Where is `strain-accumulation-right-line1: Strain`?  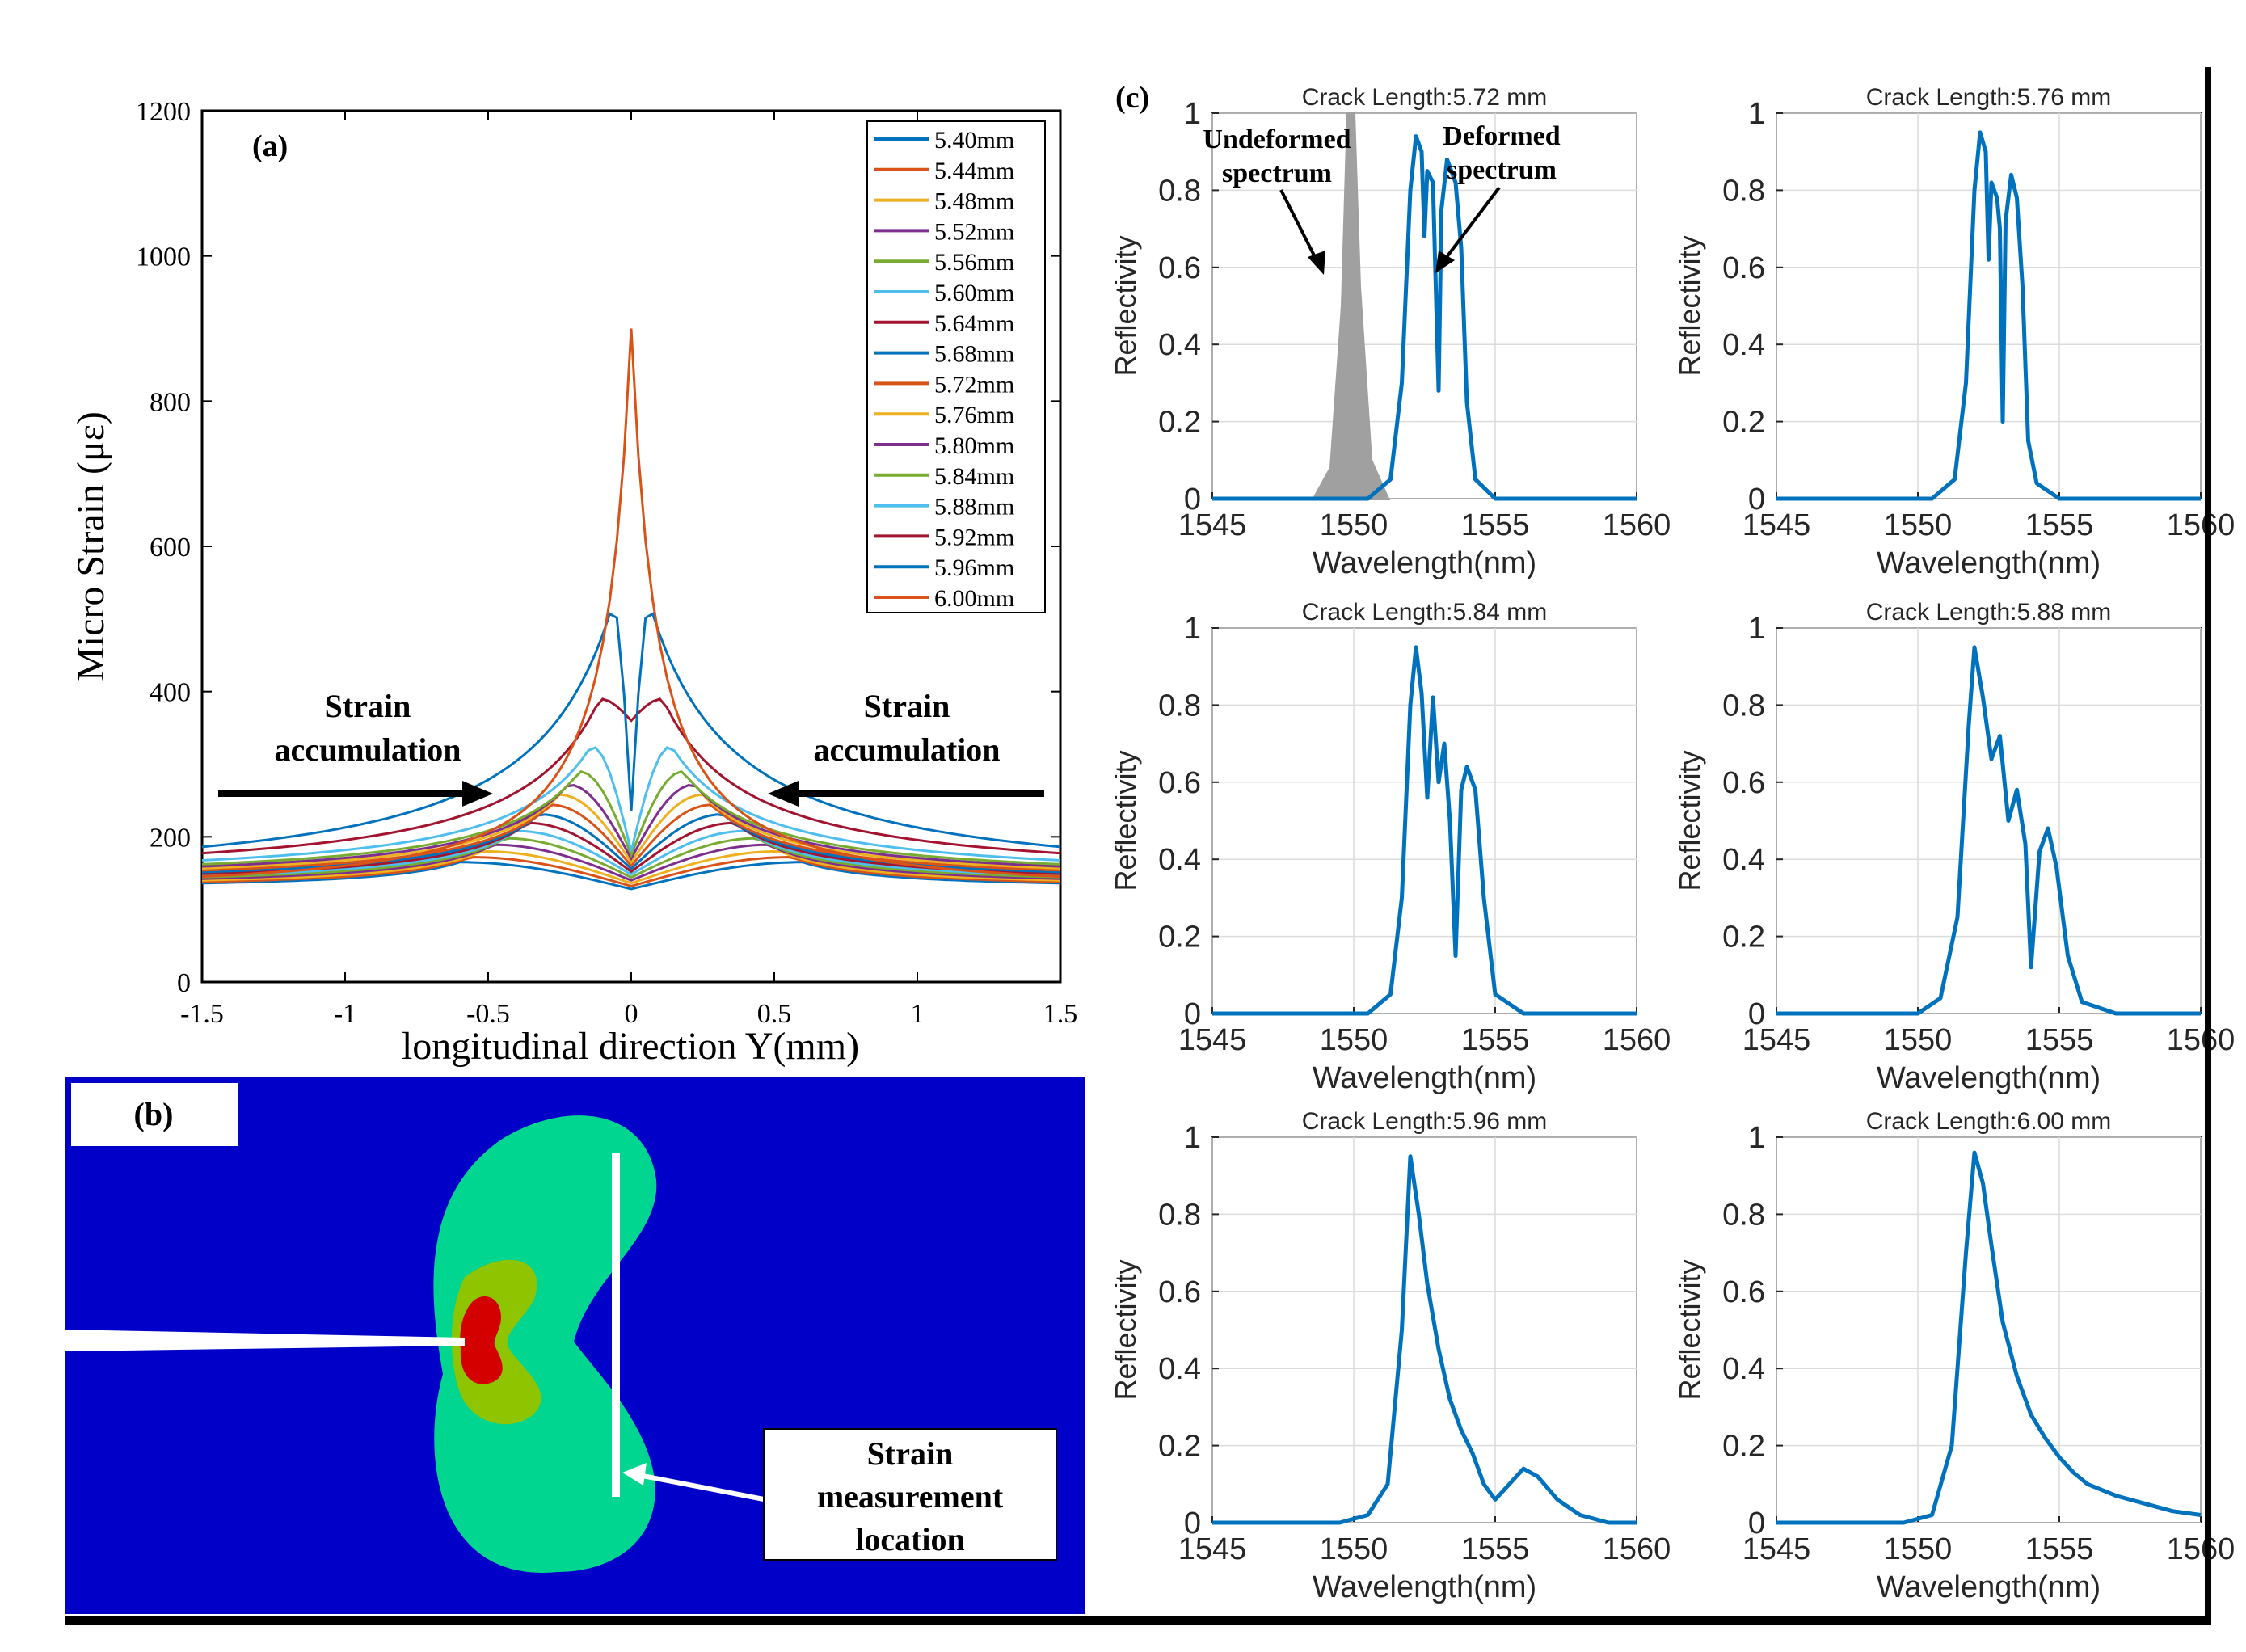
strain-accumulation-right-line1: Strain is located at coordinates (907, 706).